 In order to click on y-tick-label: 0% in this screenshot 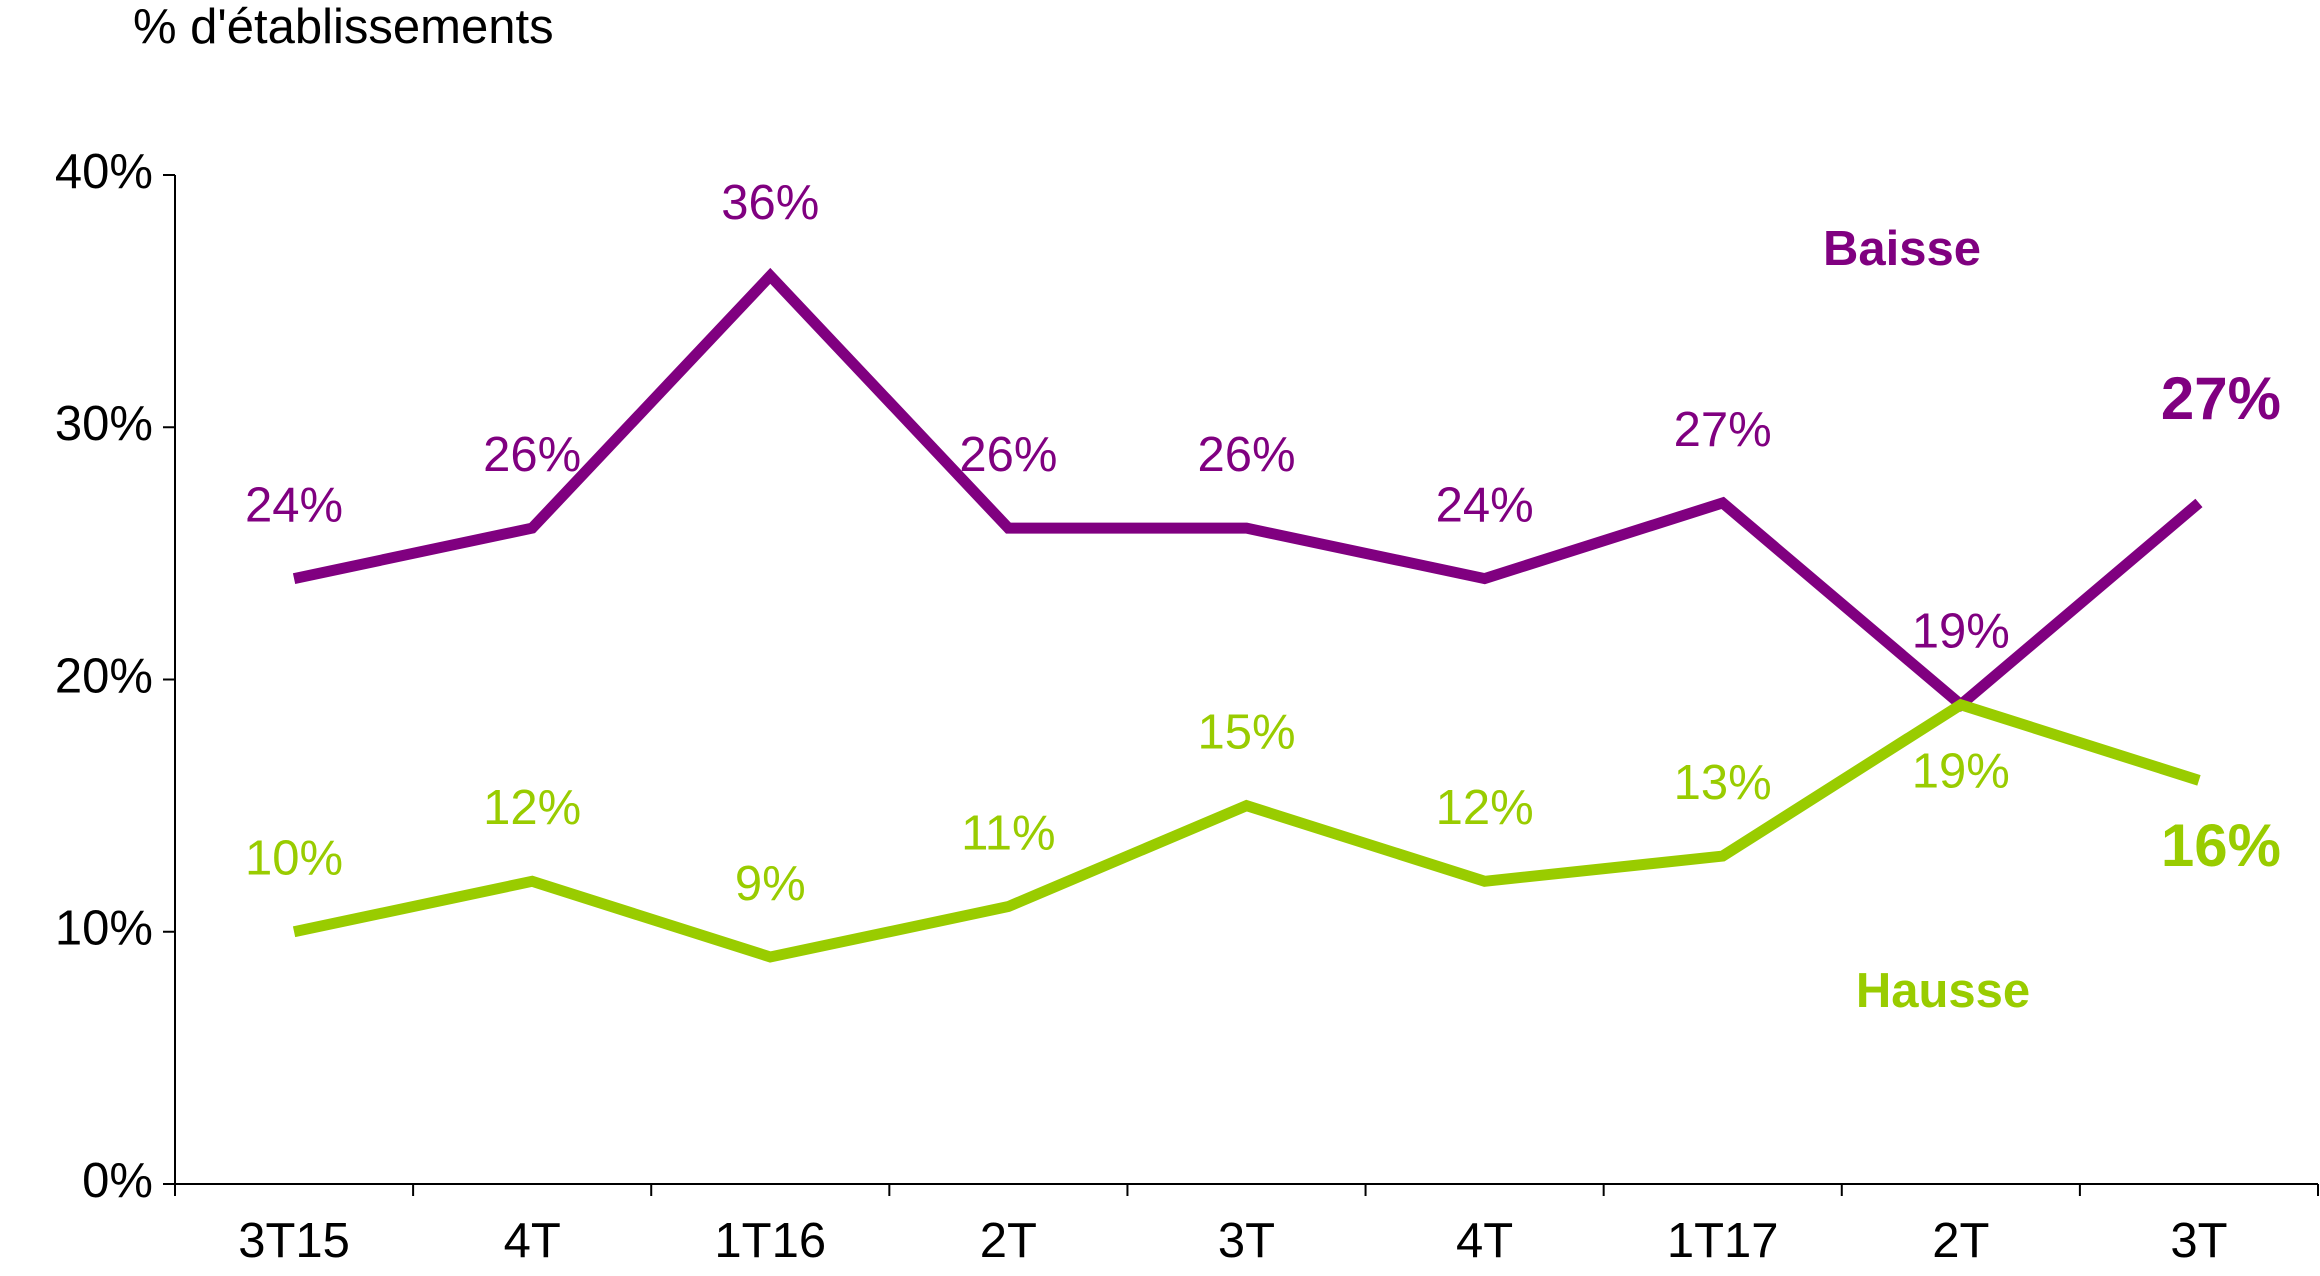, I will do `click(117, 1181)`.